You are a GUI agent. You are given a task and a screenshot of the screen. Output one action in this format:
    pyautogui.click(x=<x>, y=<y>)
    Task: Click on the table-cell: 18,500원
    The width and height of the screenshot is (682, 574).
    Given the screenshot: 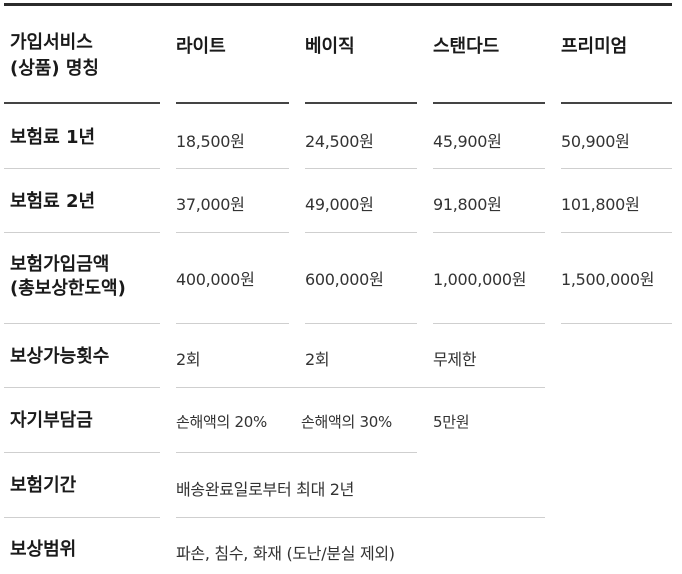 What is the action you would take?
    pyautogui.click(x=210, y=141)
    